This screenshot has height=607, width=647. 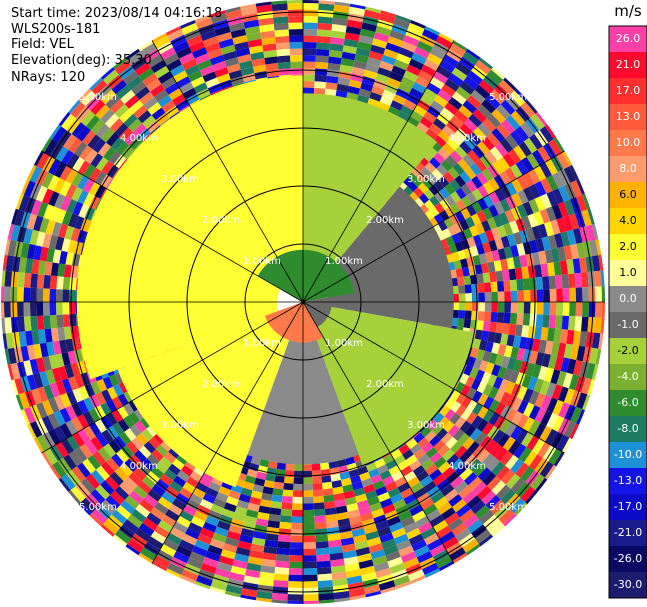 I want to click on velocity-sector, so click(x=206, y=399).